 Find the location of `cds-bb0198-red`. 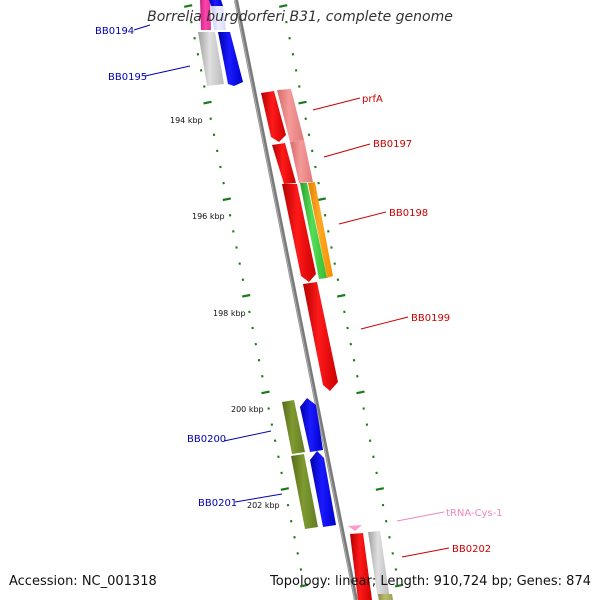

cds-bb0198-red is located at coordinates (299, 233).